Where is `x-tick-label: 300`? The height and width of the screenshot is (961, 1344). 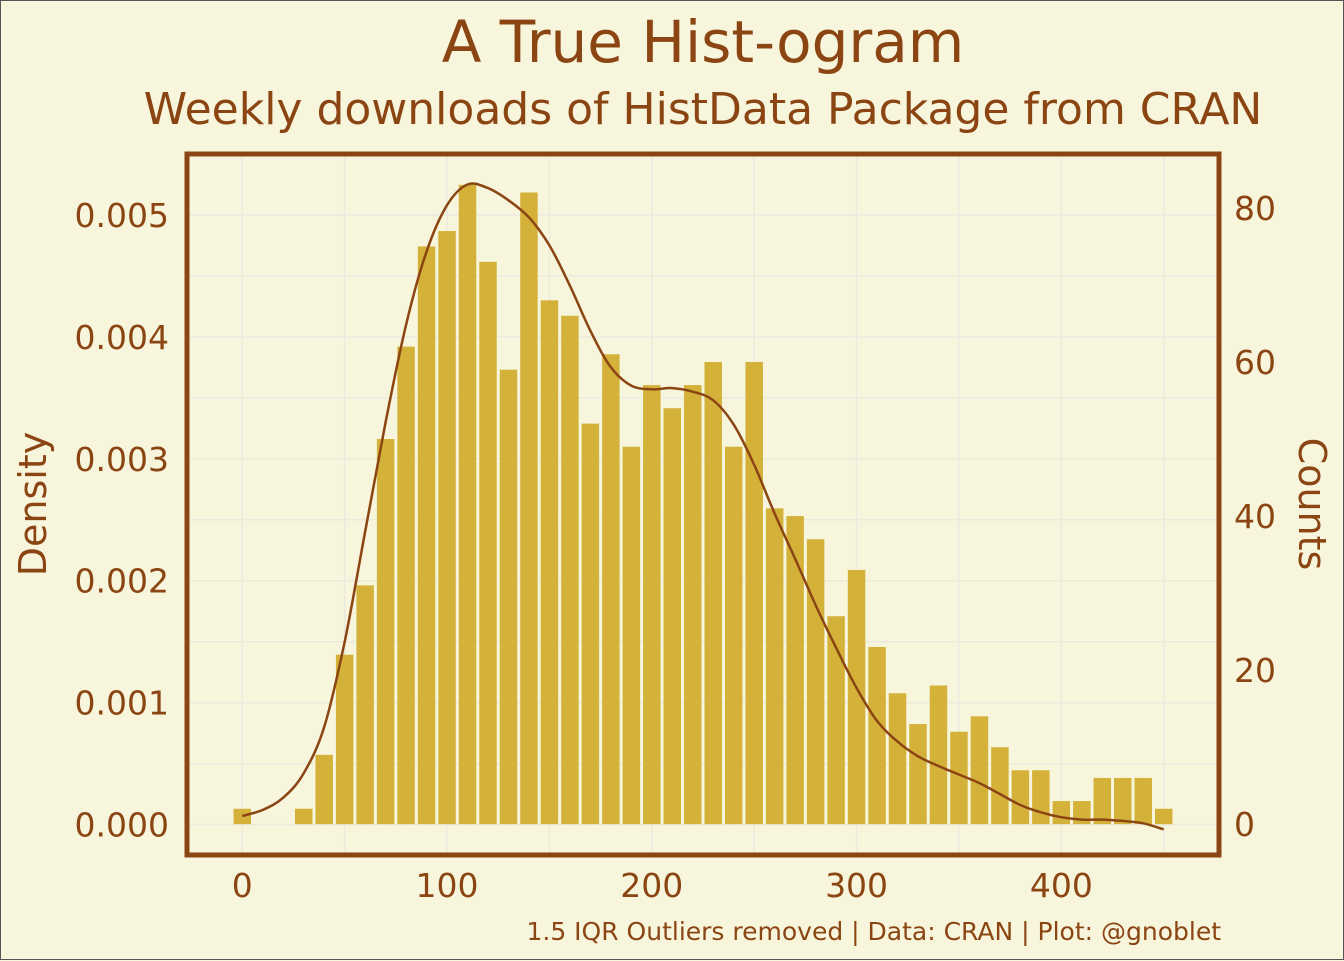
x-tick-label: 300 is located at coordinates (856, 885).